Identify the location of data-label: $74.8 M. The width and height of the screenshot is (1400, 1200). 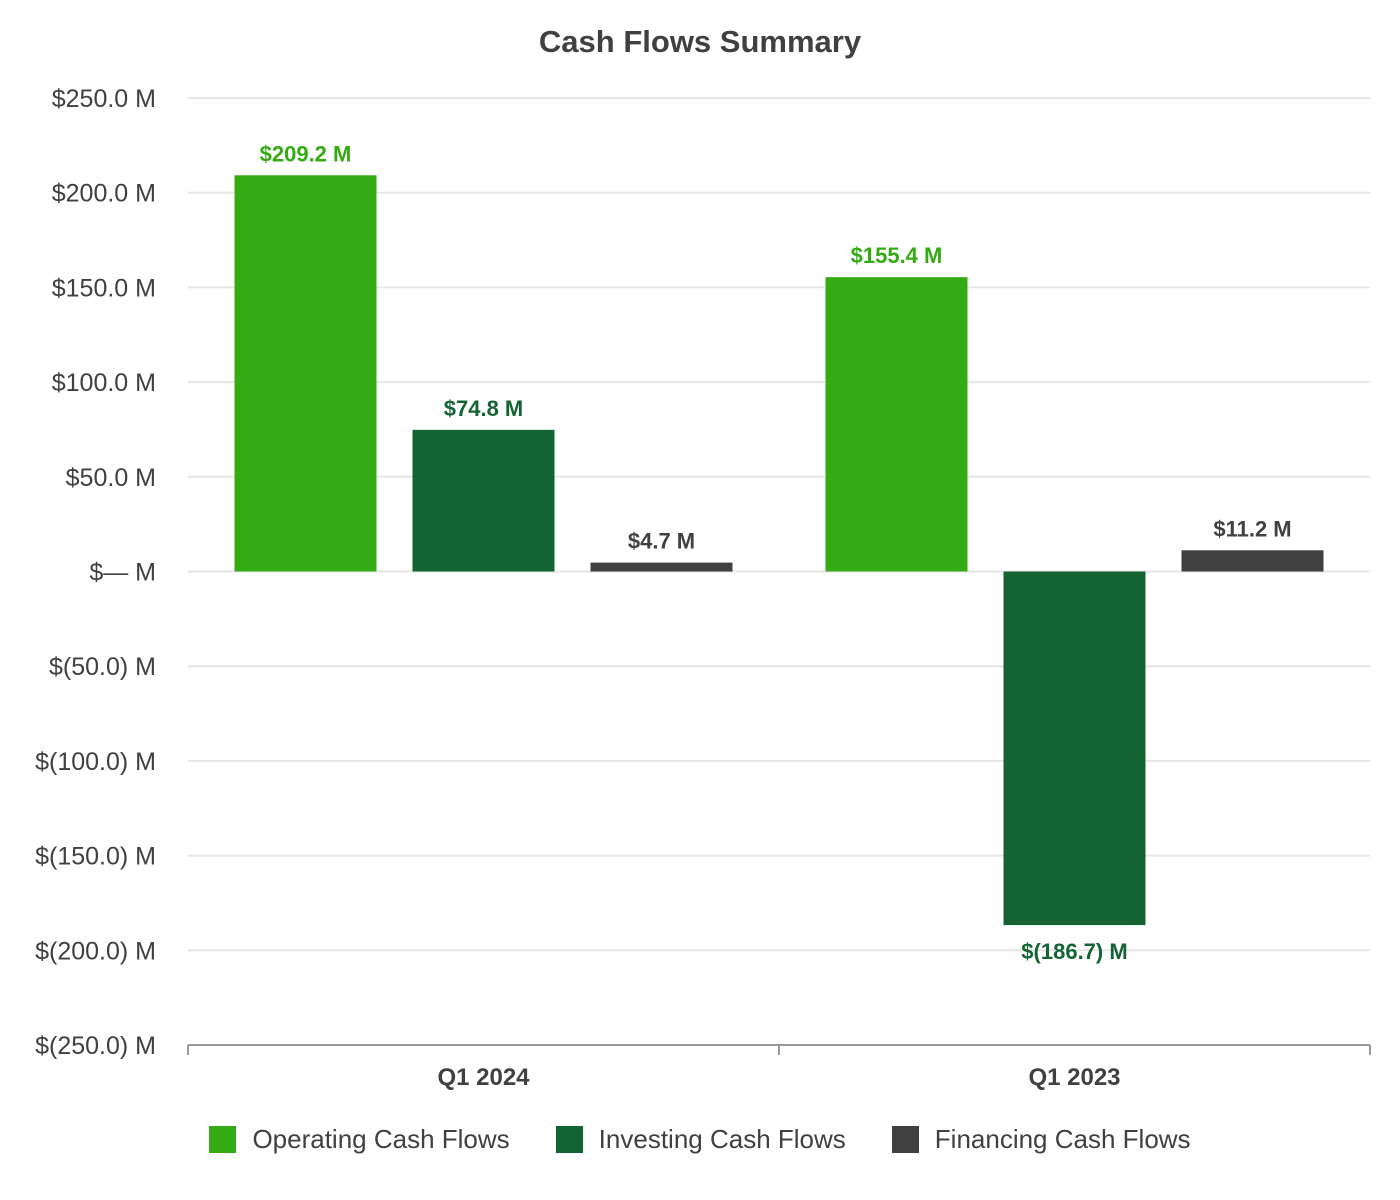
(484, 408).